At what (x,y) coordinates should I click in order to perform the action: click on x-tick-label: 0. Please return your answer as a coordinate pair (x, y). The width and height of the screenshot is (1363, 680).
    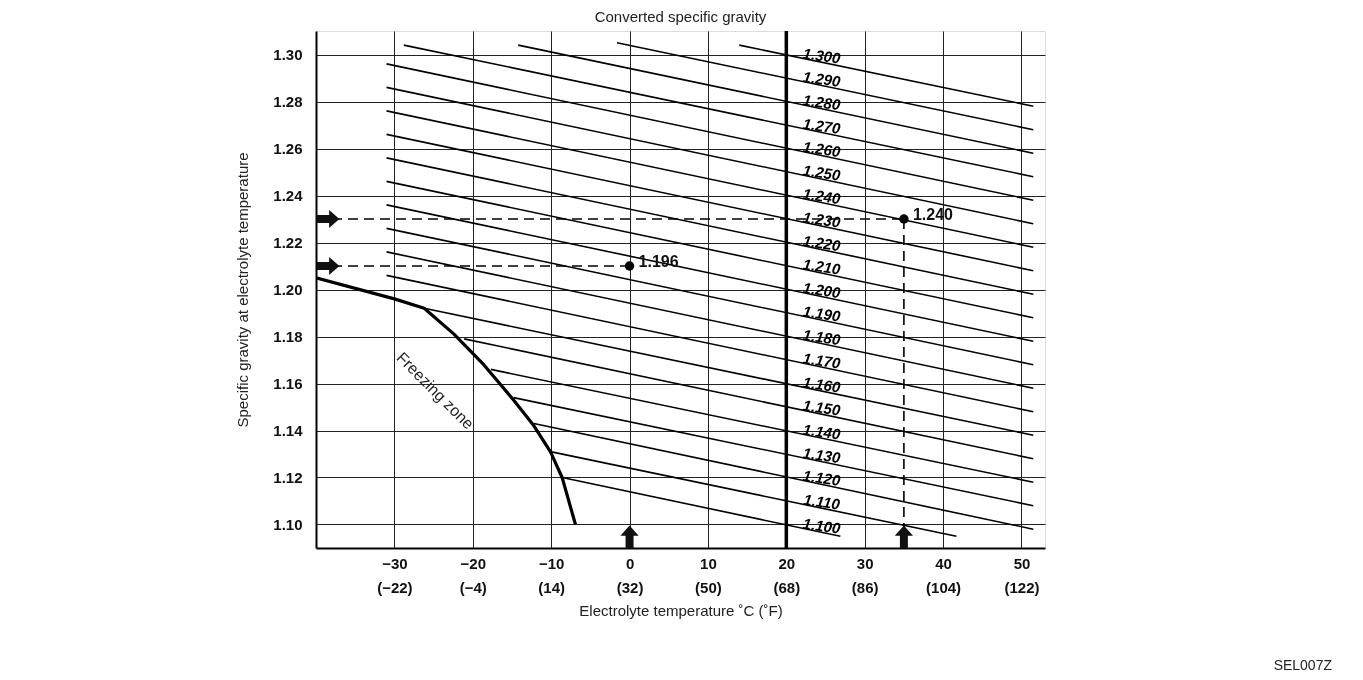
    Looking at the image, I should click on (630, 563).